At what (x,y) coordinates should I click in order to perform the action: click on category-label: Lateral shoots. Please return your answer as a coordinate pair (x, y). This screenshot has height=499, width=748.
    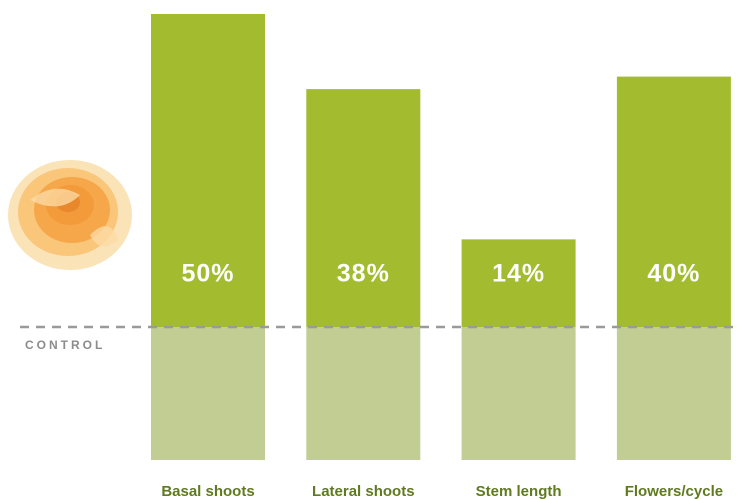
    Looking at the image, I should click on (363, 491).